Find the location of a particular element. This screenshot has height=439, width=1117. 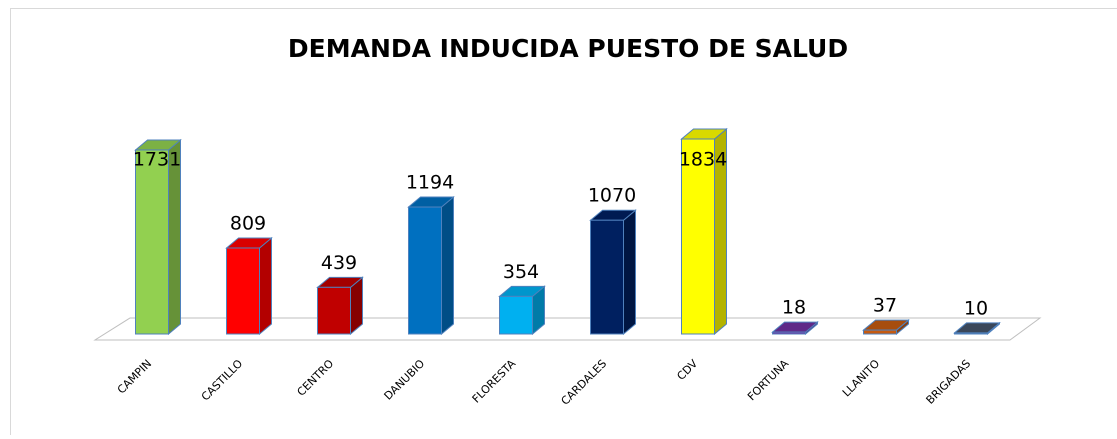

data-label: 439 is located at coordinates (339, 263).